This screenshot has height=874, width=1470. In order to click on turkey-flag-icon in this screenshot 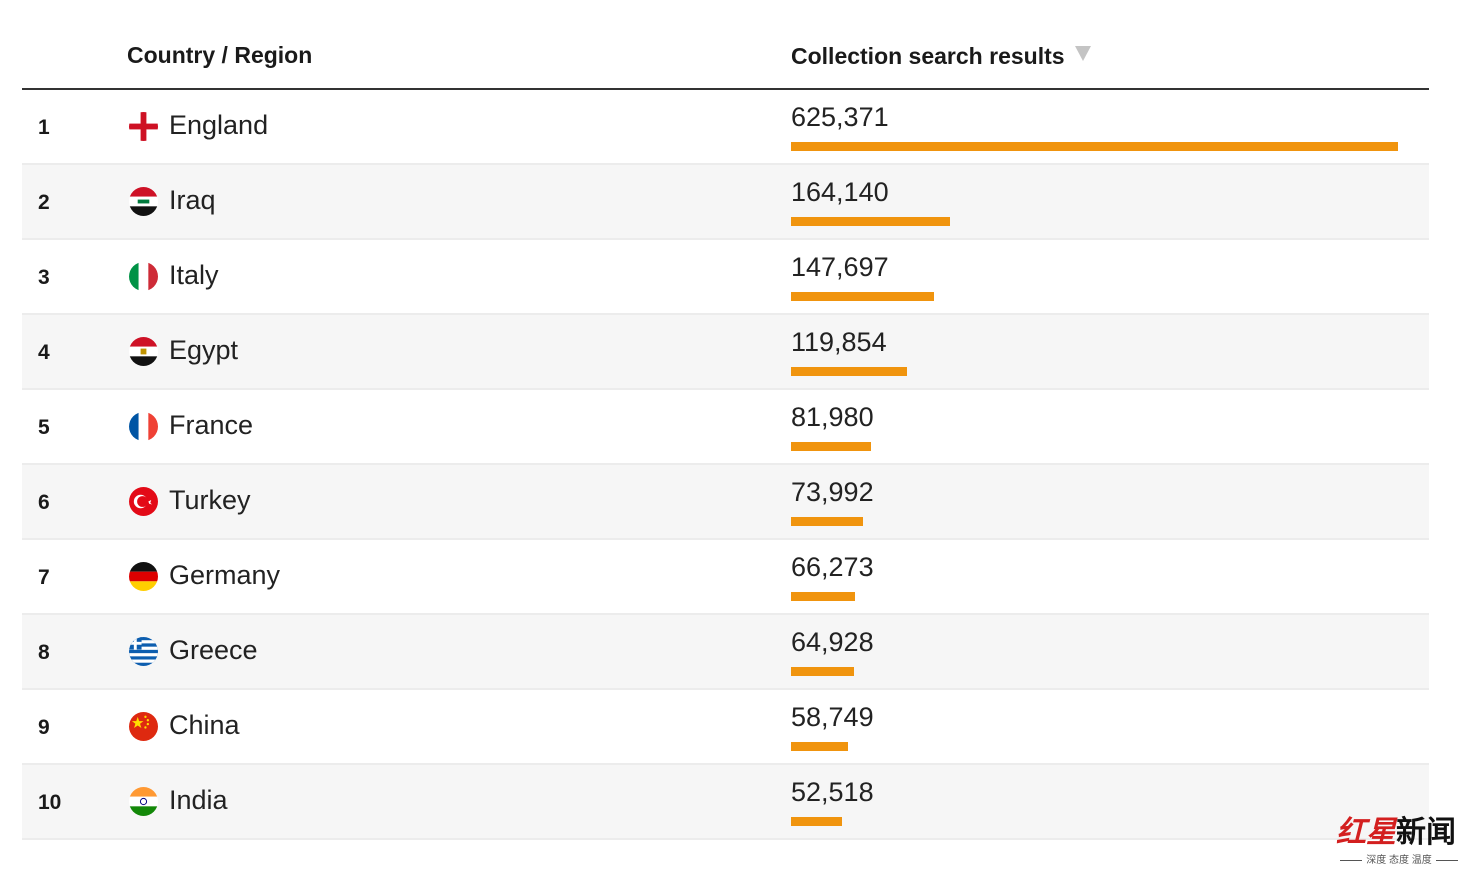, I will do `click(143, 501)`.